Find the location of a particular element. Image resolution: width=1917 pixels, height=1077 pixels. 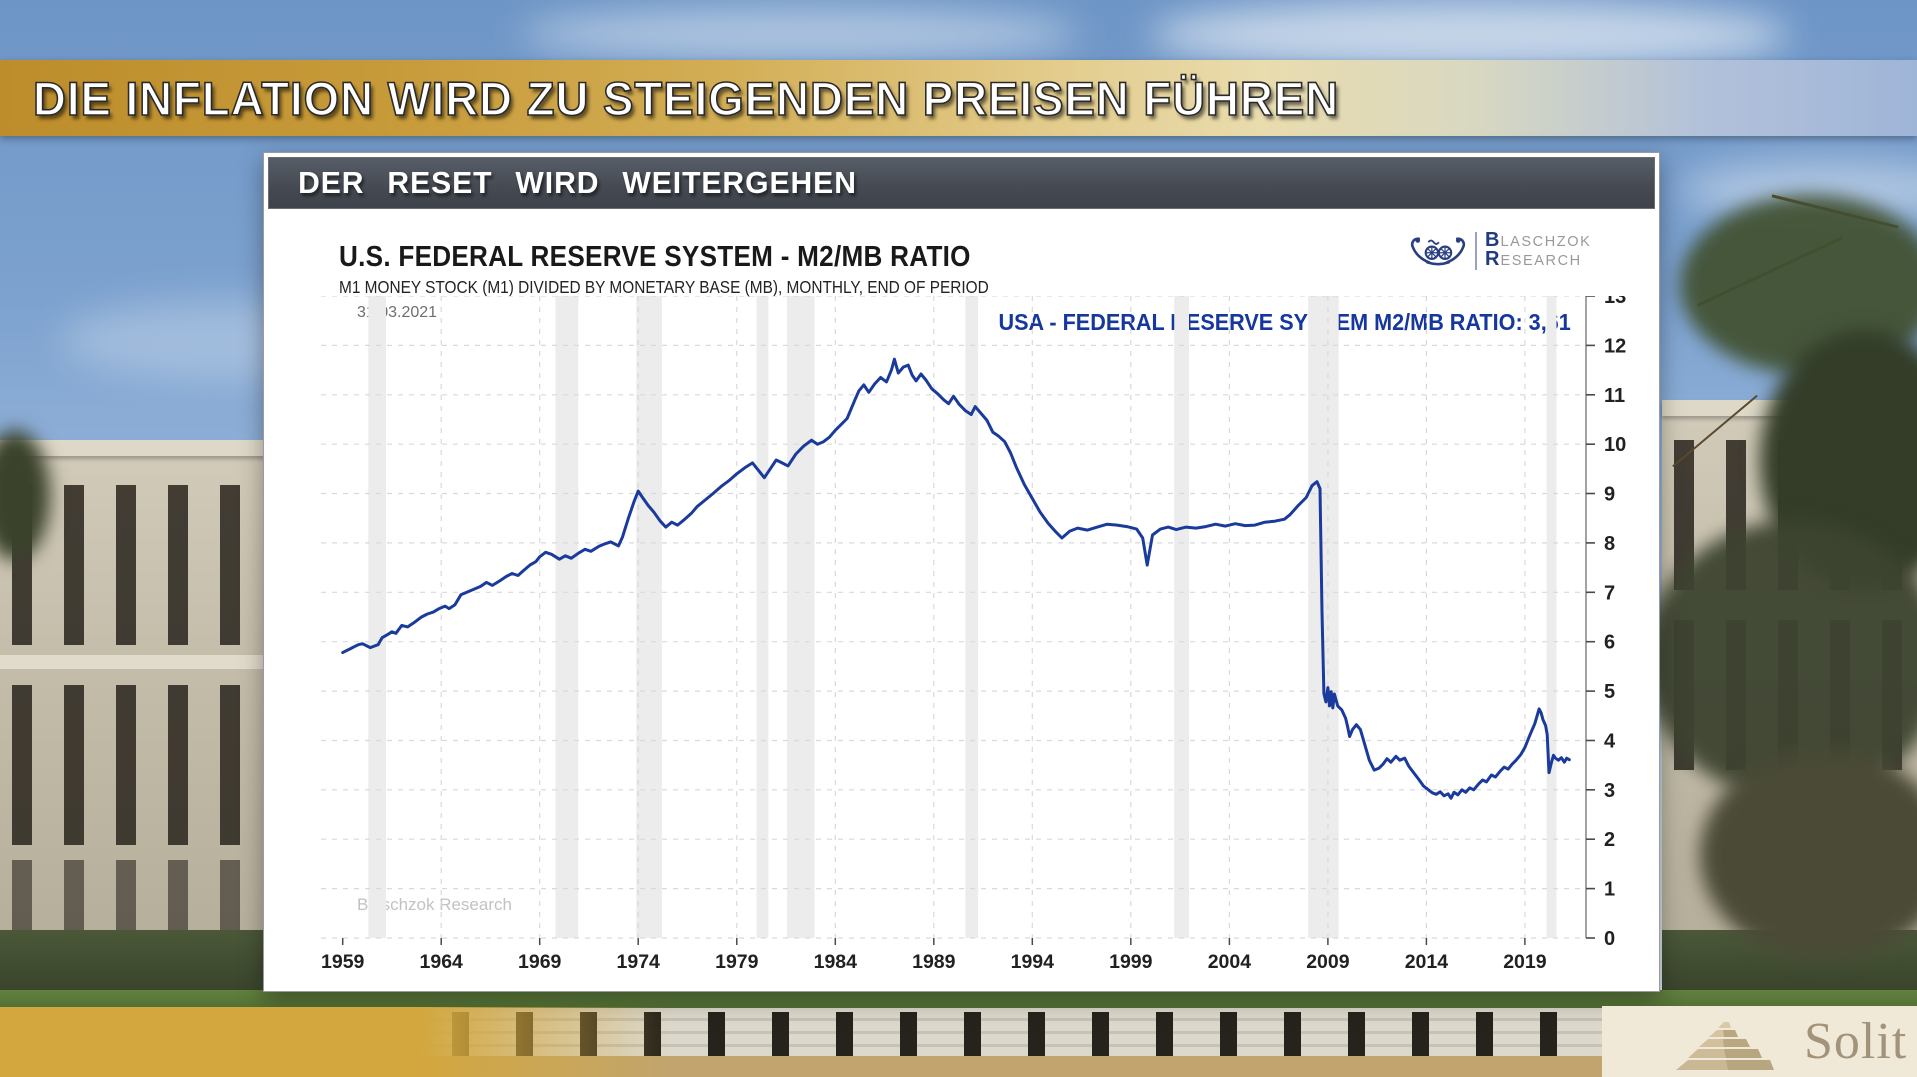

logo-wordmark: BLASCHZOK RESEARCH is located at coordinates (1538, 249).